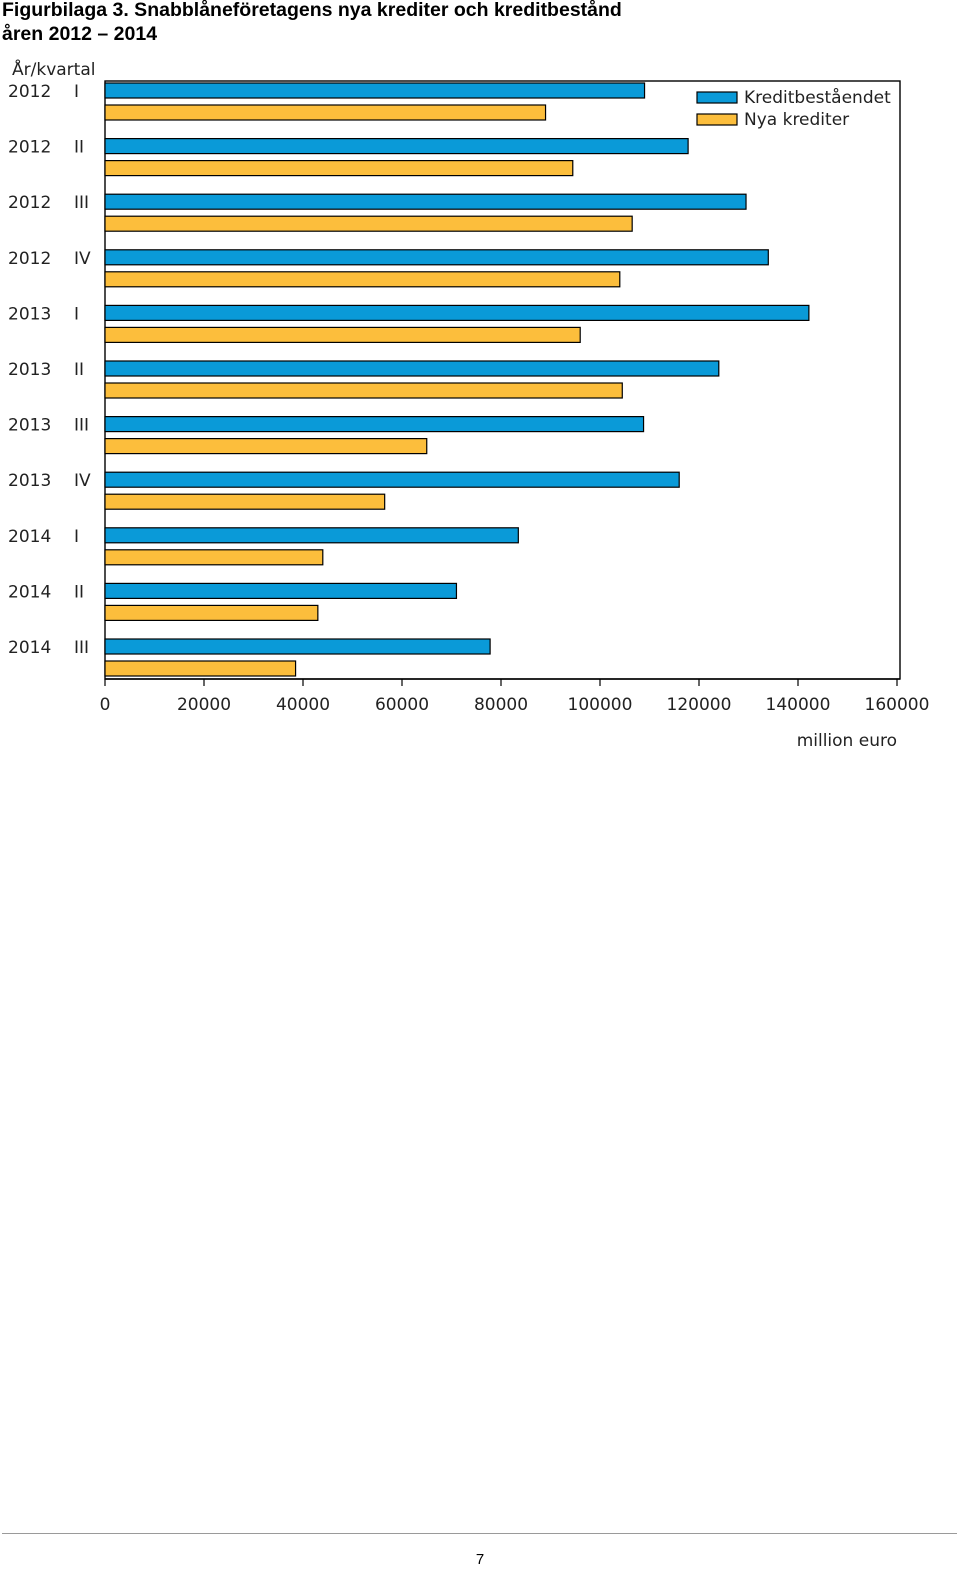 This screenshot has height=1572, width=960. Describe the element at coordinates (325, 112) in the screenshot. I see `bar-nya-krediter-2012-I` at that location.